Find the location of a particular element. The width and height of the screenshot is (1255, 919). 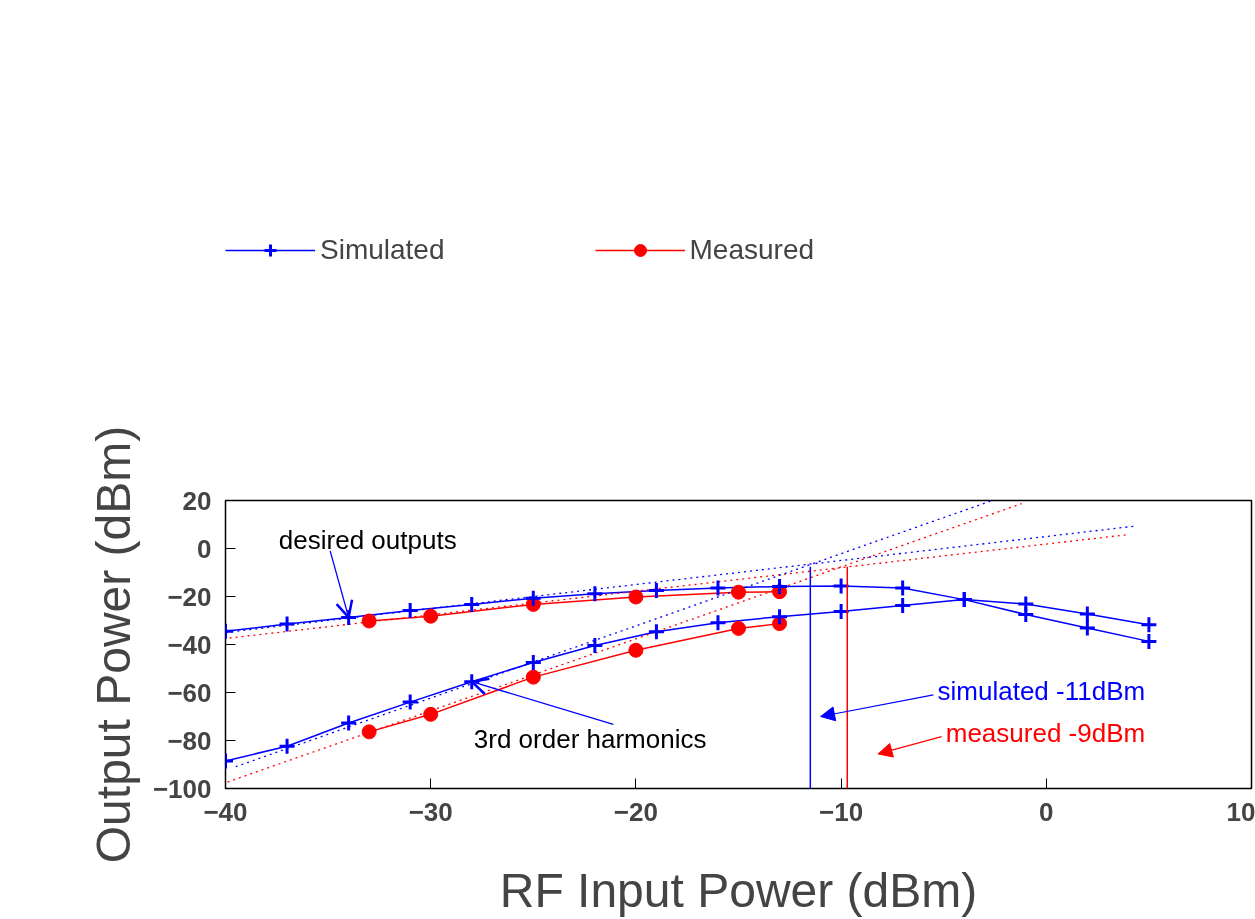

annotation: desired outputs is located at coordinates (367, 540).